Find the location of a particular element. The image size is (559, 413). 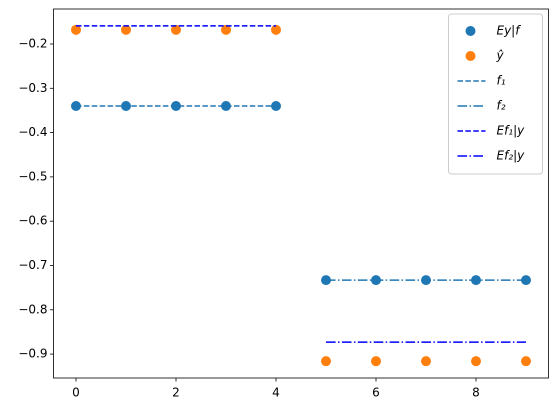

legend-label: Ef₁|y is located at coordinates (511, 131).